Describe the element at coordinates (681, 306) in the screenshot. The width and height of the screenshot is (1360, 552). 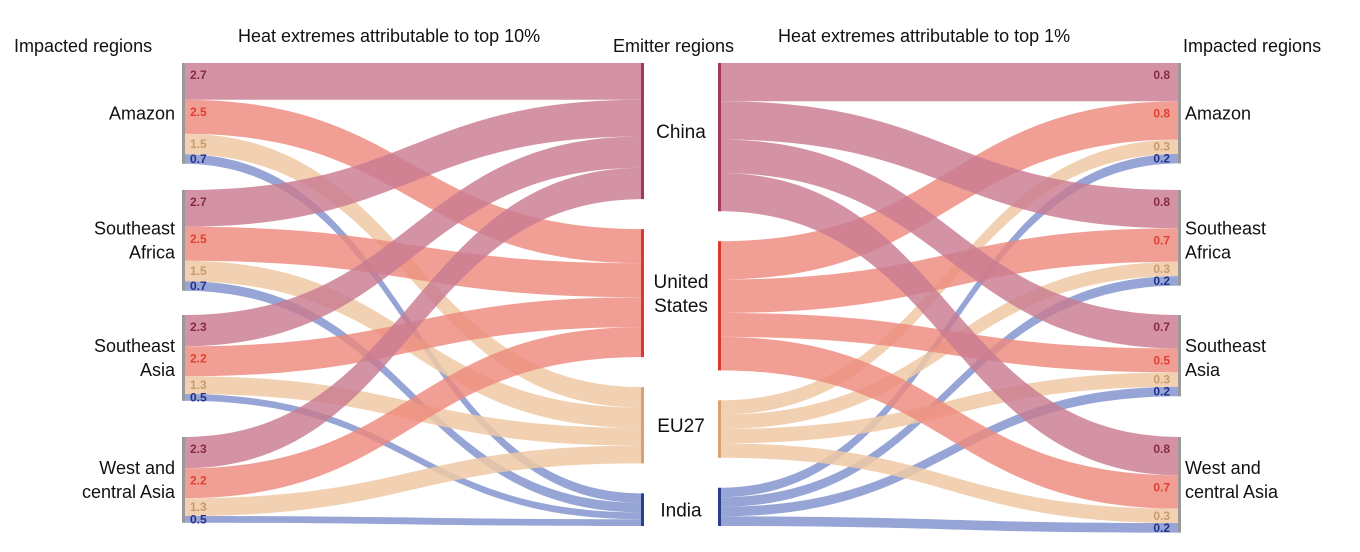
I see `emitter-label-united-states: States` at that location.